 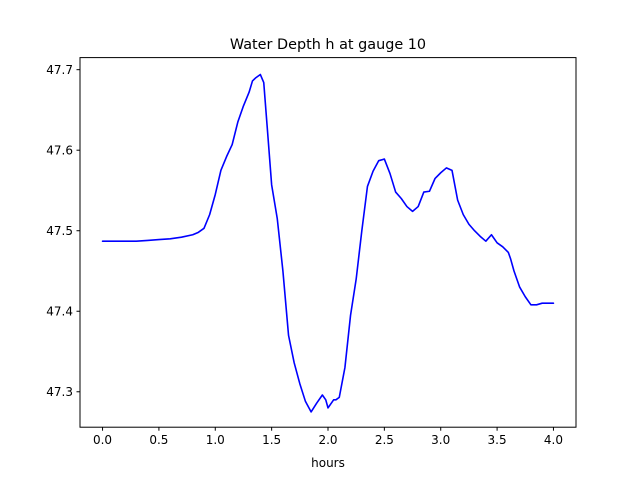 What do you see at coordinates (327, 440) in the screenshot?
I see `x-tick-label: 2.0` at bounding box center [327, 440].